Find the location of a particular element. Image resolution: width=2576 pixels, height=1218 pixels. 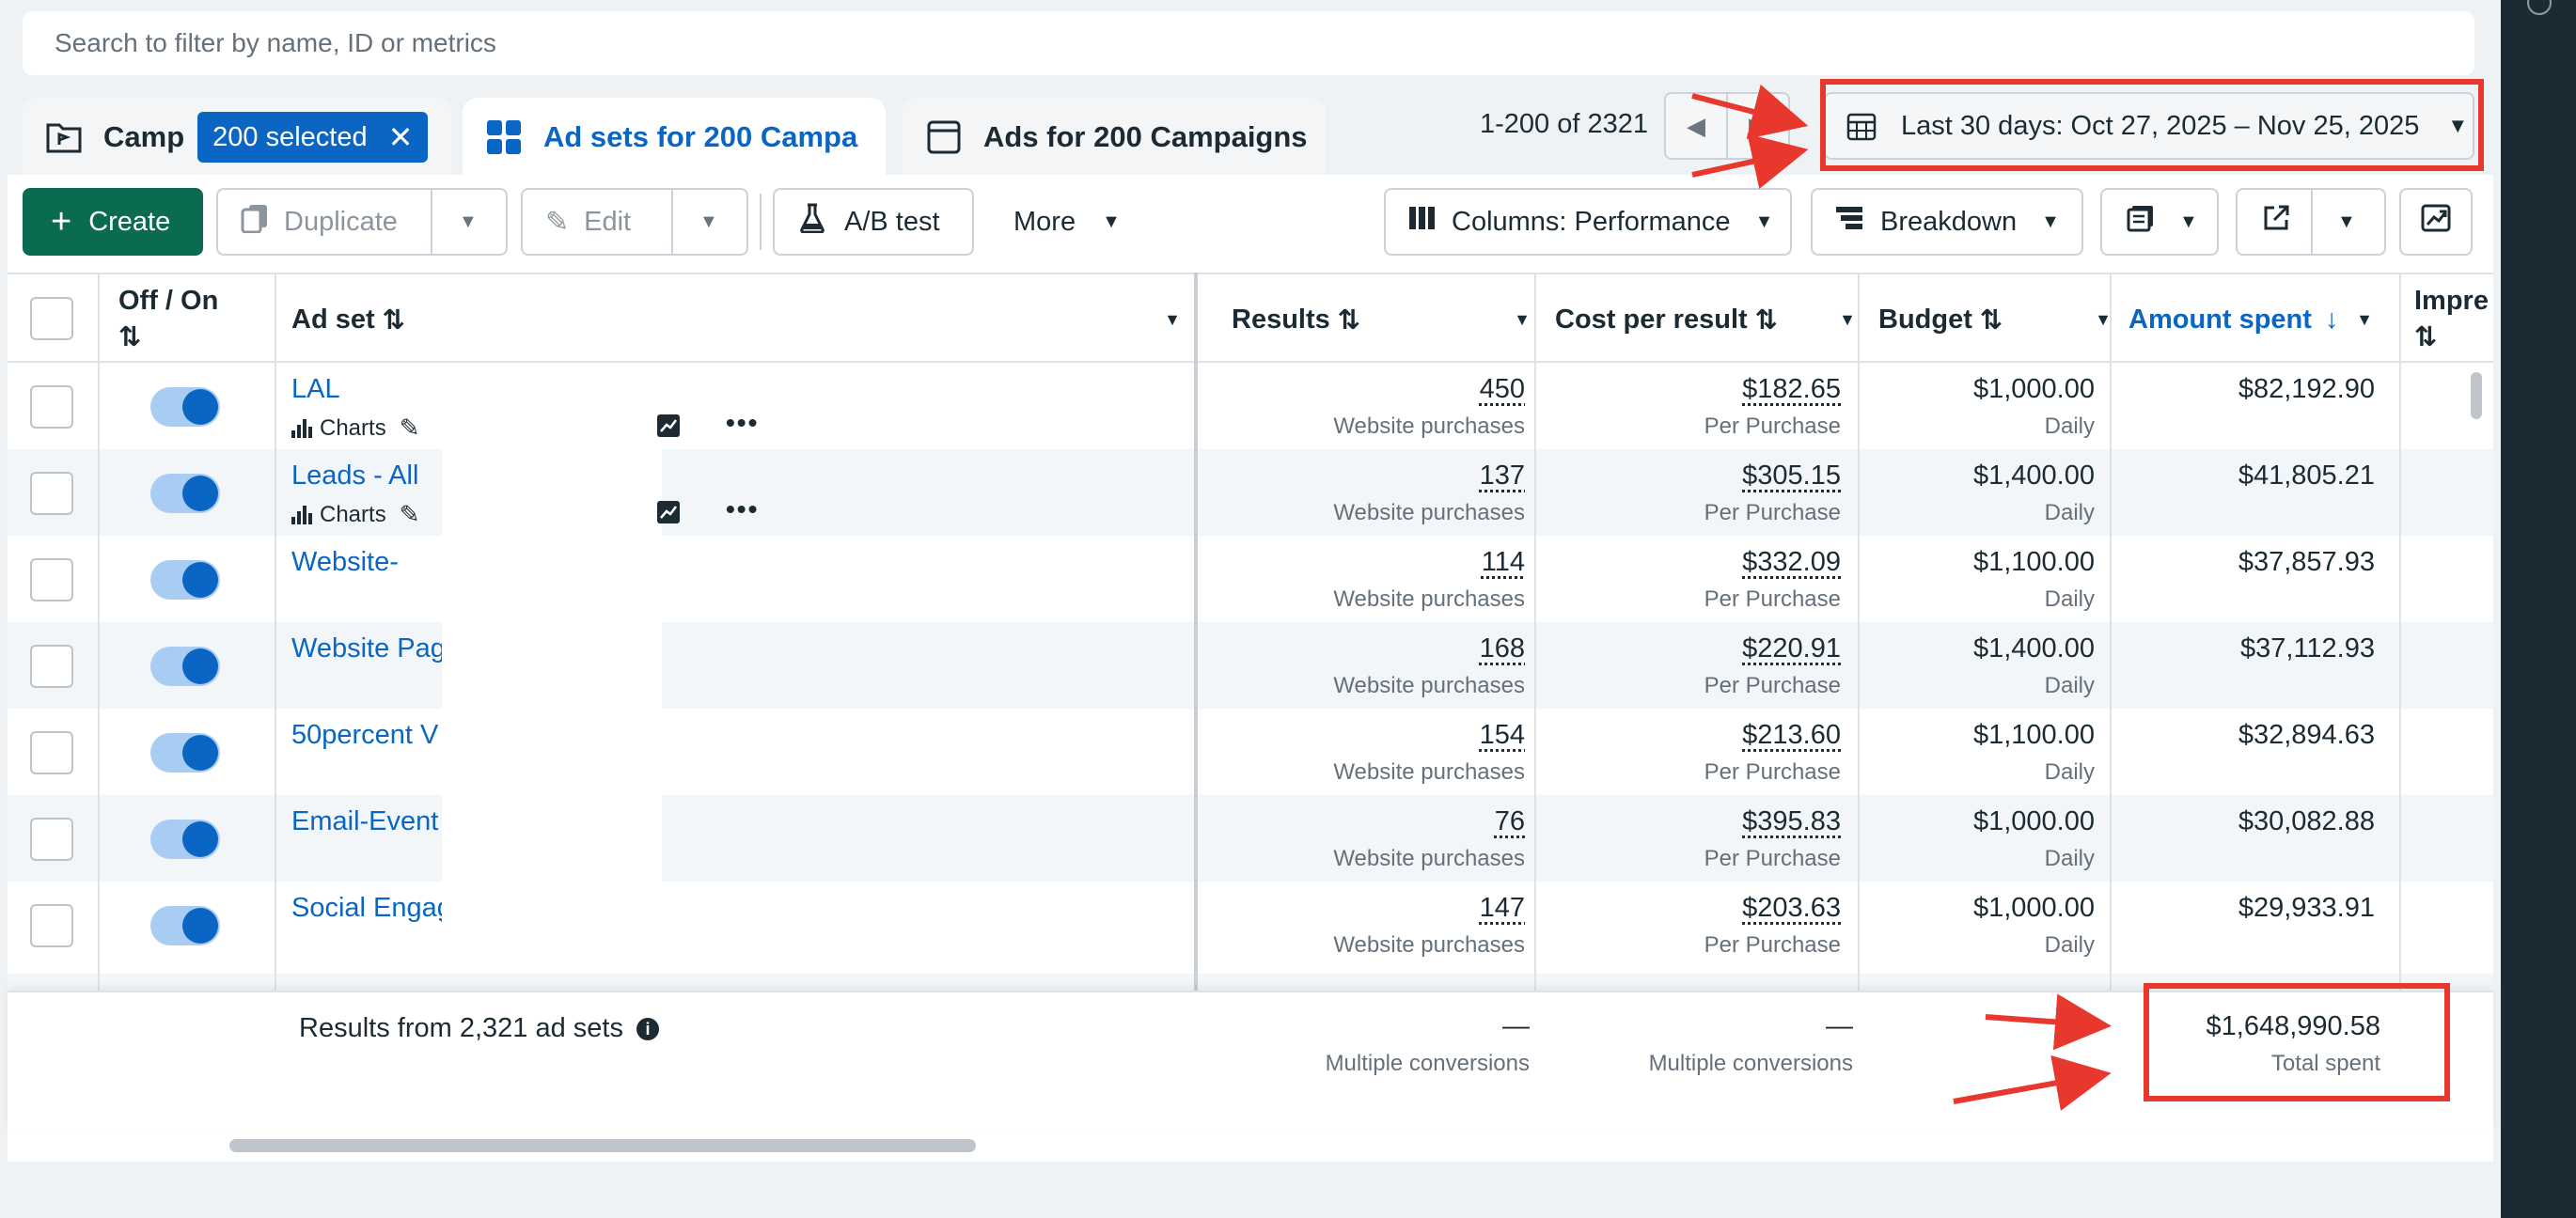

create-button: + Create is located at coordinates (113, 222).